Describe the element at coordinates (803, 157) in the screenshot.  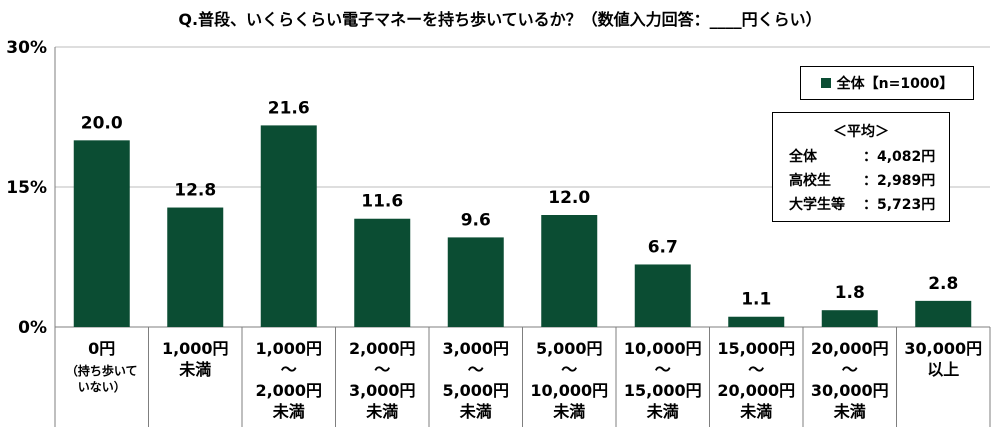
I see `average-row-label: 全体` at that location.